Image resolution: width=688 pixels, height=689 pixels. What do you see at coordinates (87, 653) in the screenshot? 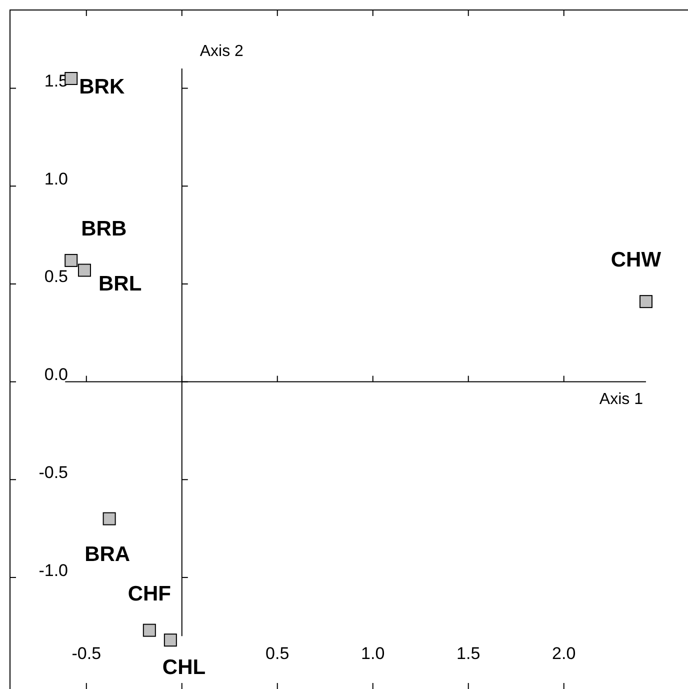
I see `x-tick-label: -0.5` at bounding box center [87, 653].